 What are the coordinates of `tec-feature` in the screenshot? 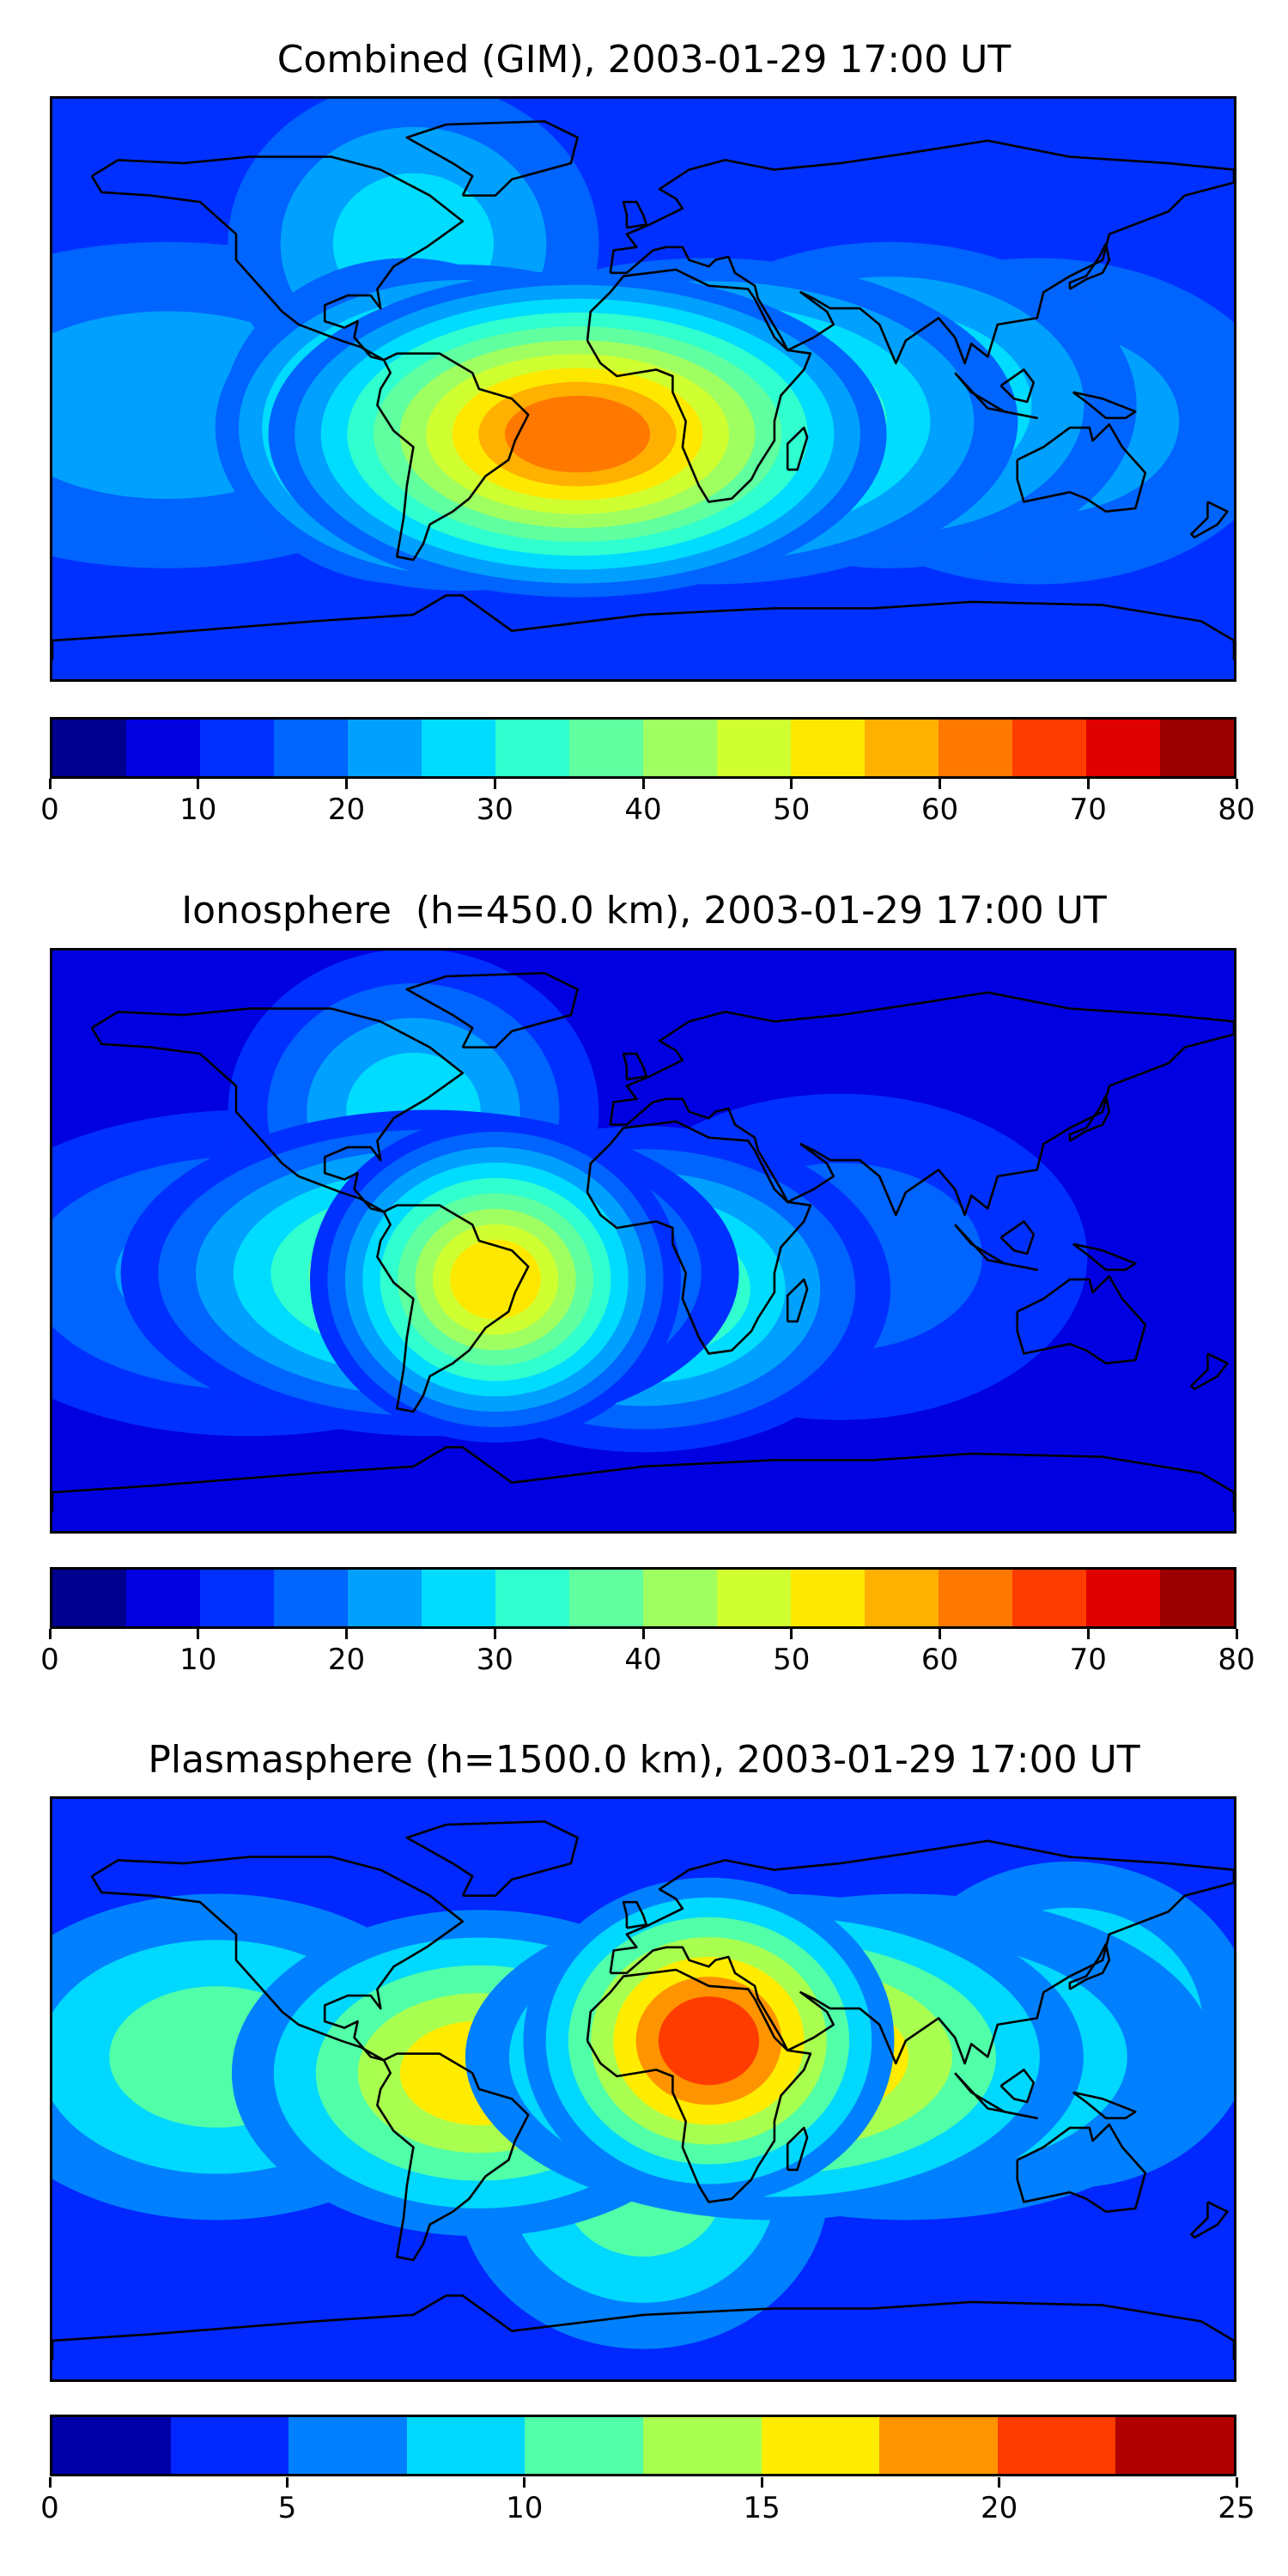 It's located at (496, 1279).